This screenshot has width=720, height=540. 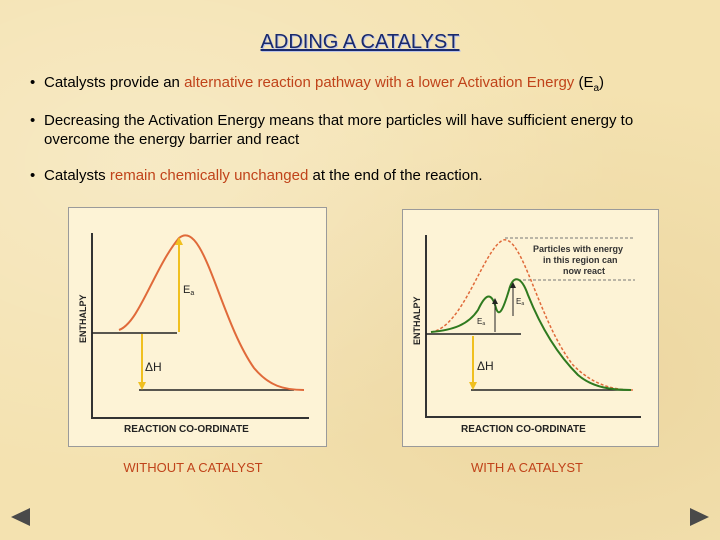 I want to click on note-line-2: in this region can, so click(x=580, y=260).